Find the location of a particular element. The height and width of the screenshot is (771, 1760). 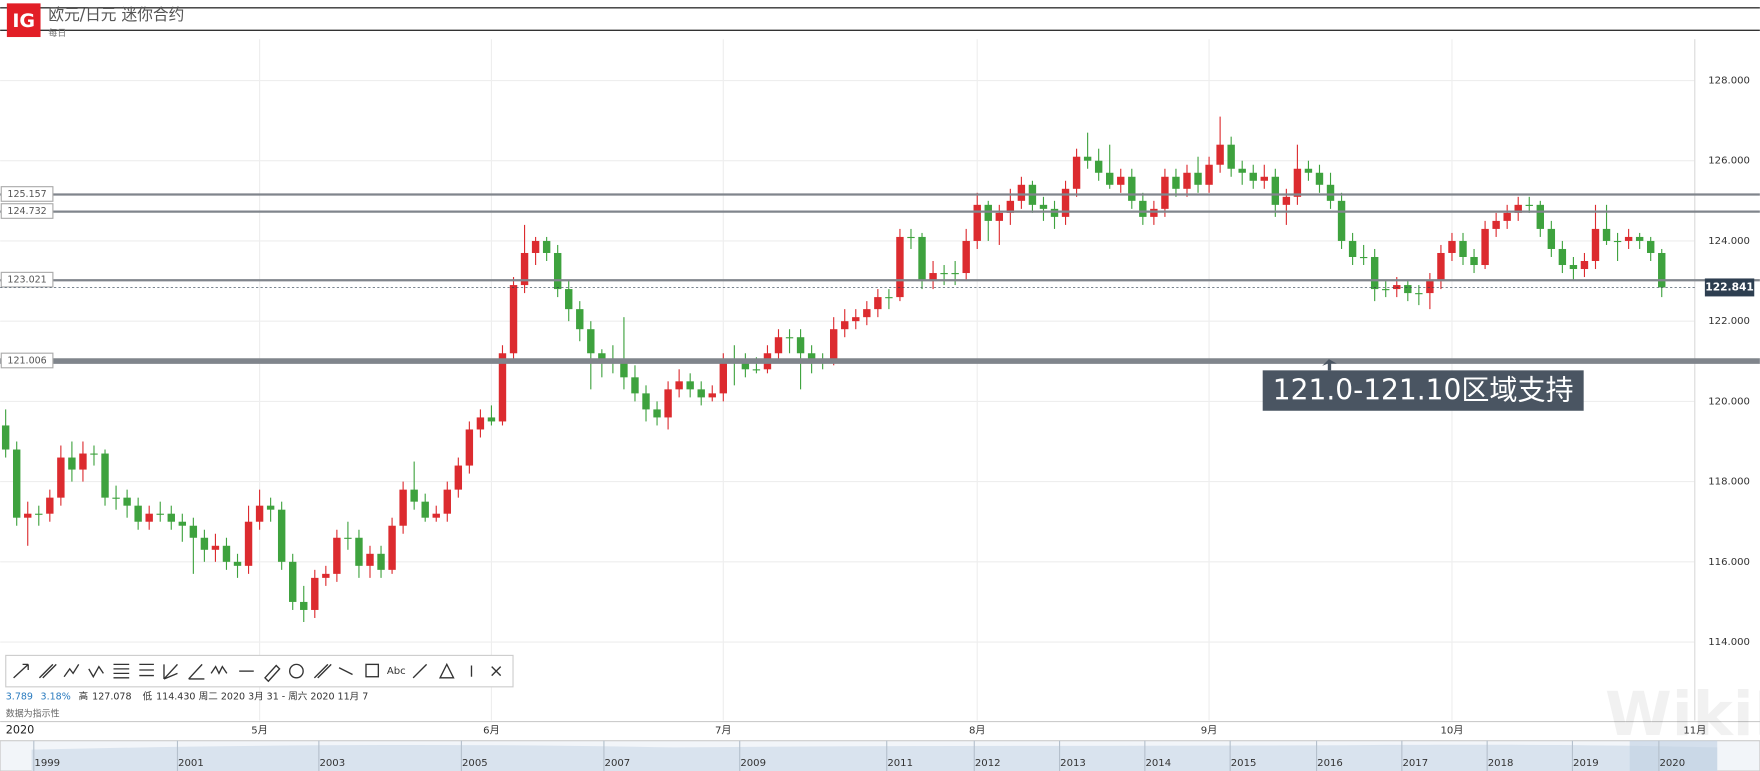

level-label: 124.732 is located at coordinates (26, 211).